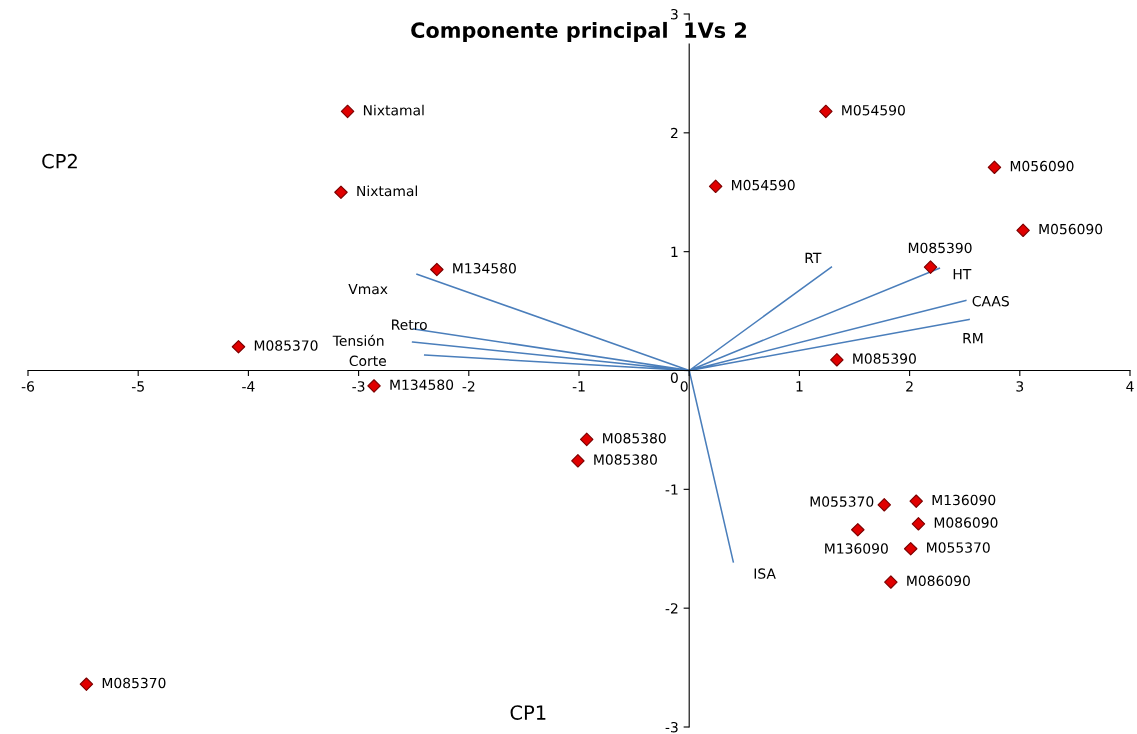 The width and height of the screenshot is (1137, 734). I want to click on y-tick-label: 2, so click(674, 133).